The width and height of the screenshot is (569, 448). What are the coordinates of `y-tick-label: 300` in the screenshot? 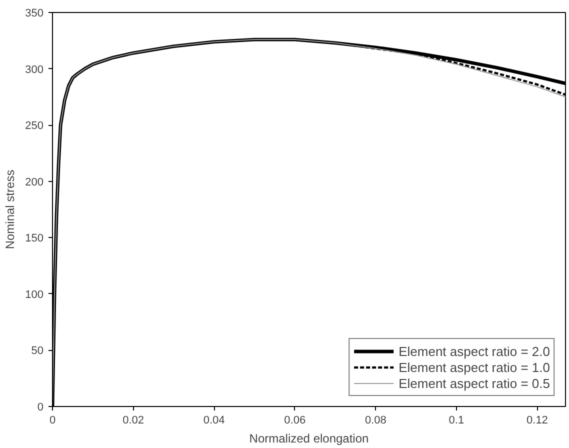 It's located at (34, 70).